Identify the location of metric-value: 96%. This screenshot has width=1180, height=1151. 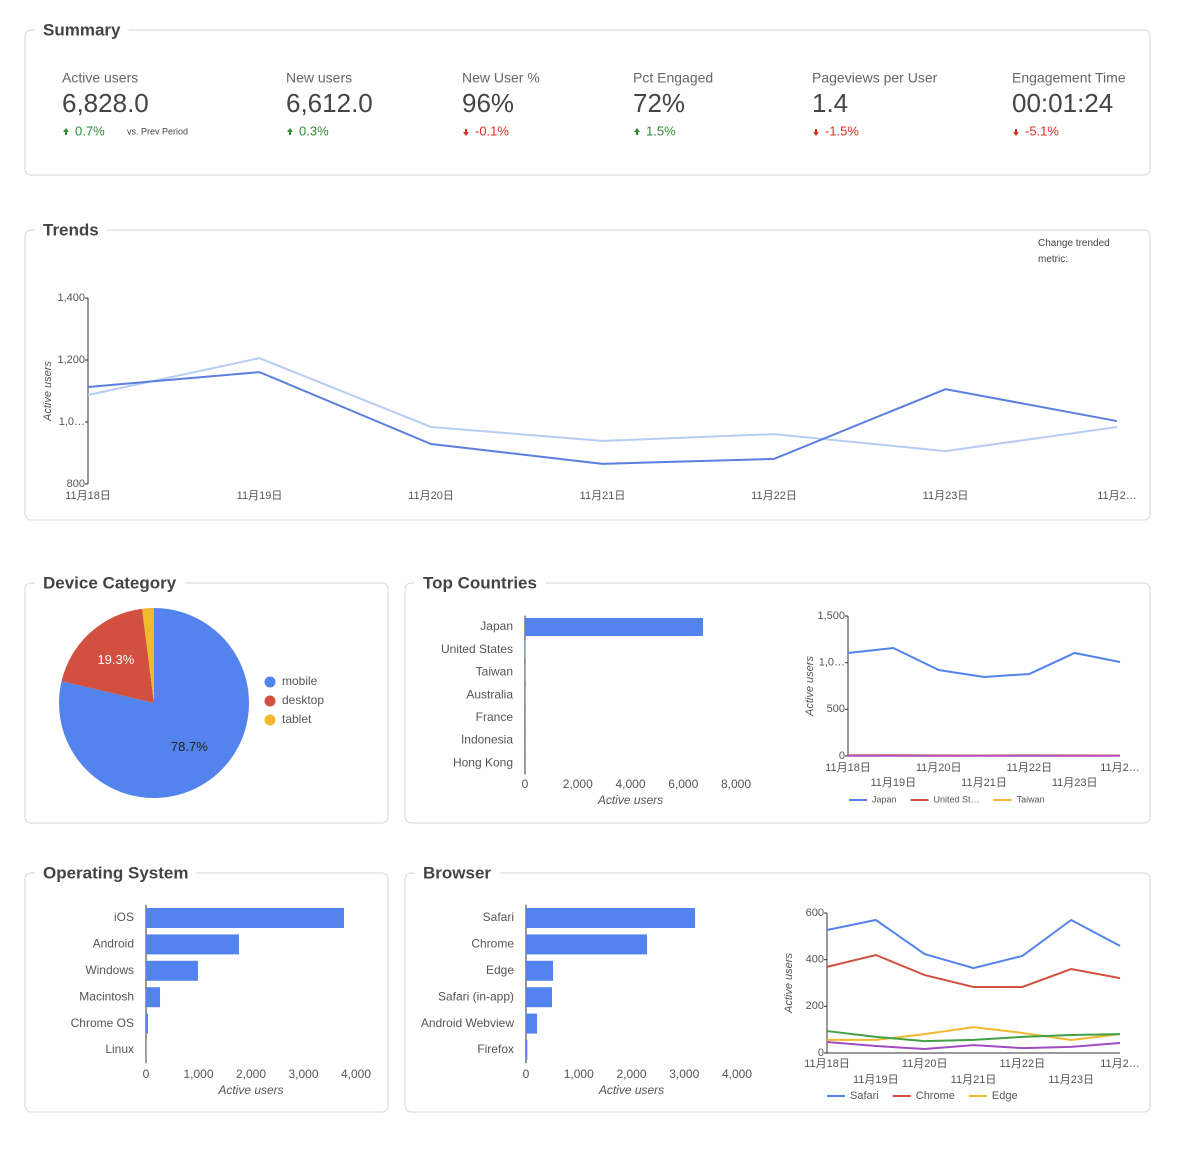
(488, 103).